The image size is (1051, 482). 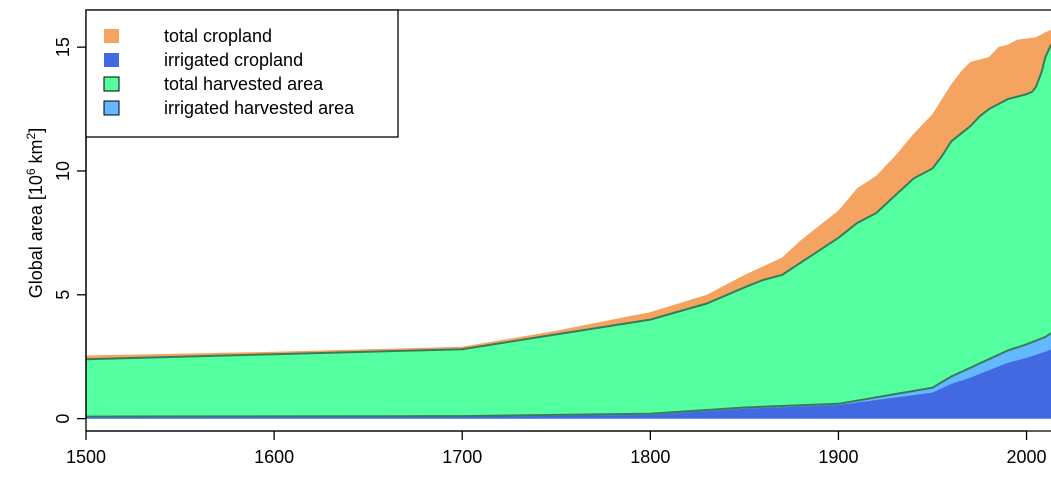 What do you see at coordinates (462, 457) in the screenshot?
I see `x-tick-label: 1700` at bounding box center [462, 457].